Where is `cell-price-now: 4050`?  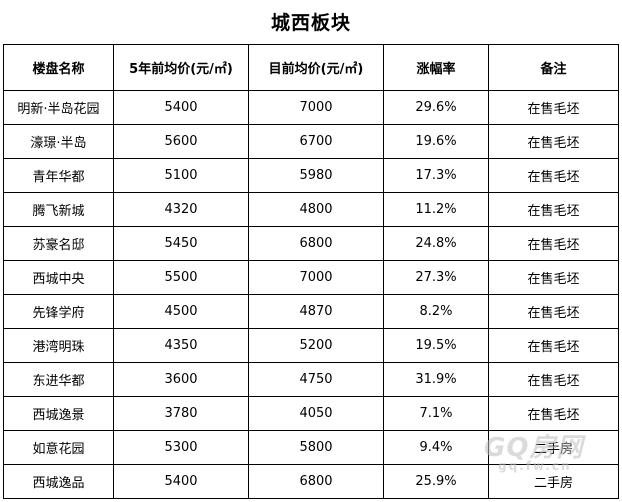
cell-price-now: 4050 is located at coordinates (316, 413).